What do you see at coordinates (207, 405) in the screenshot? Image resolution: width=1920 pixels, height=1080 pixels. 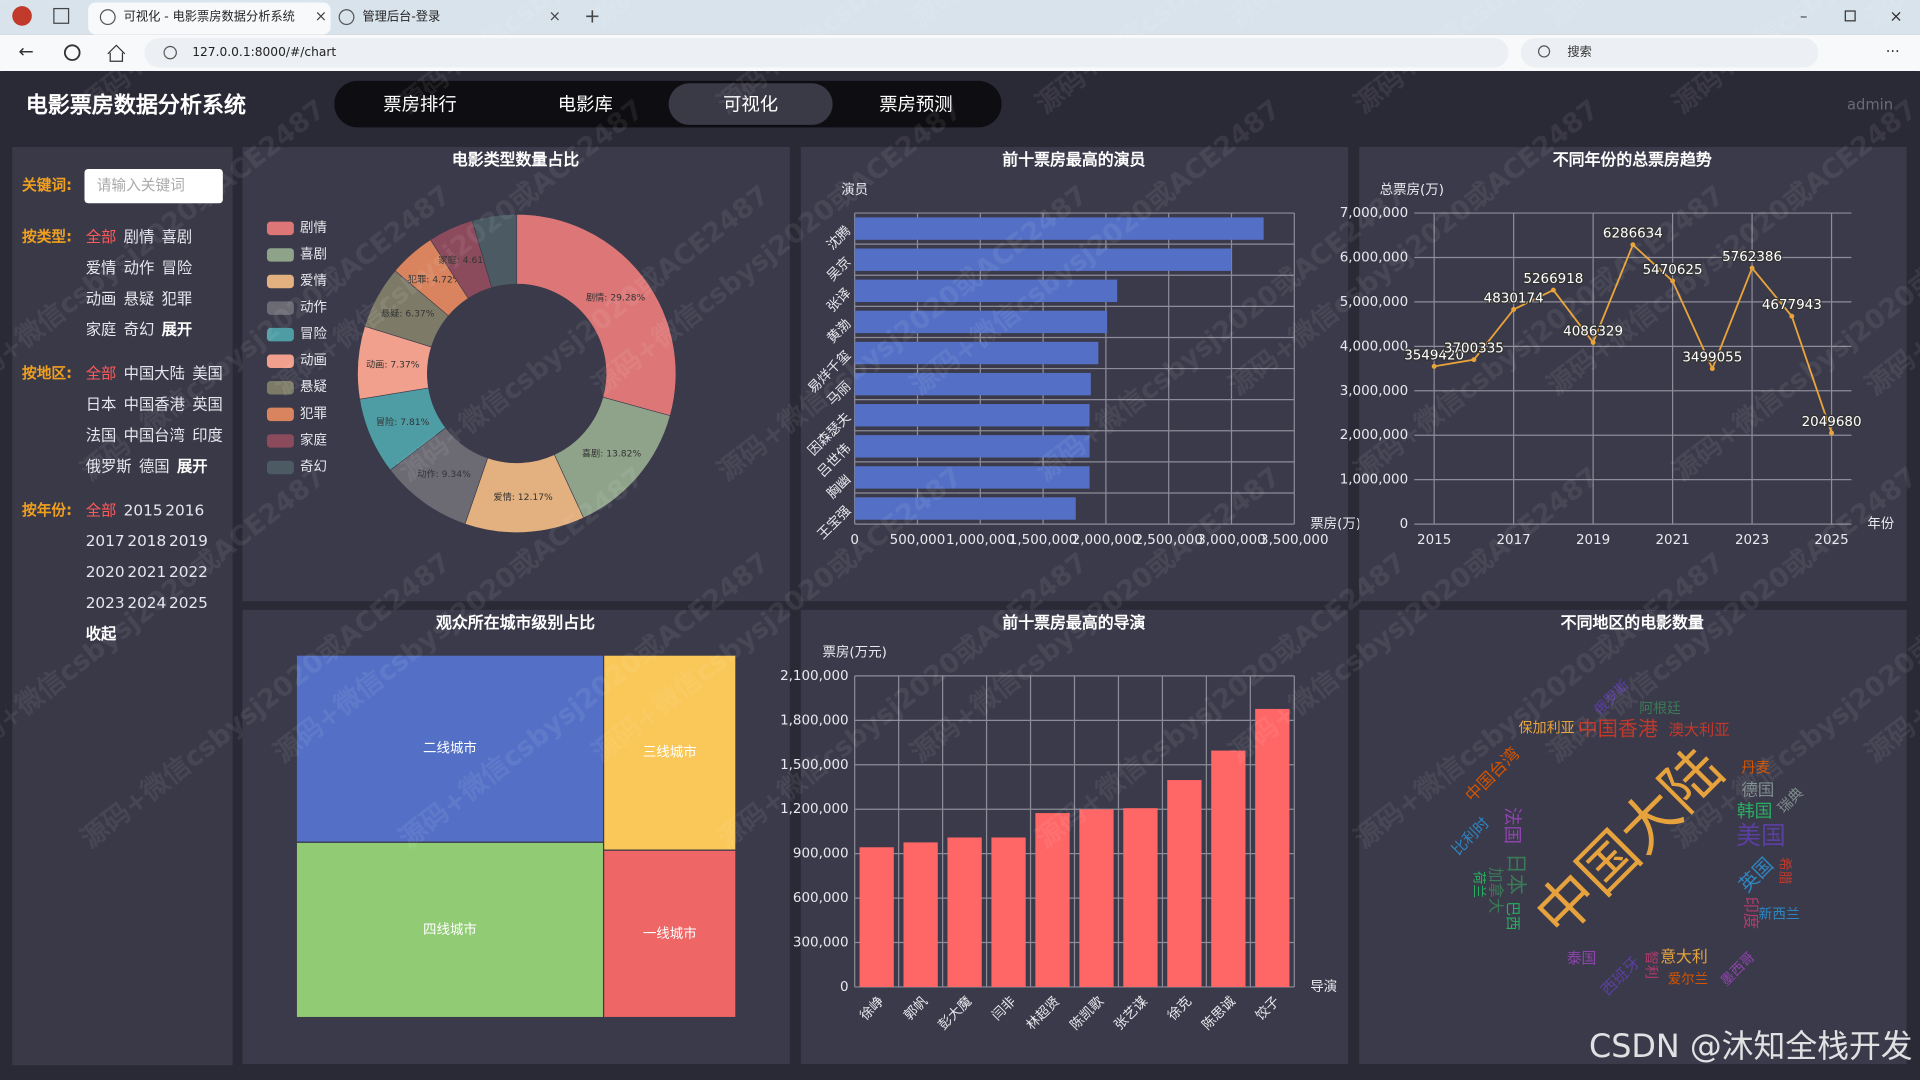 I see `filter-option: 英国` at bounding box center [207, 405].